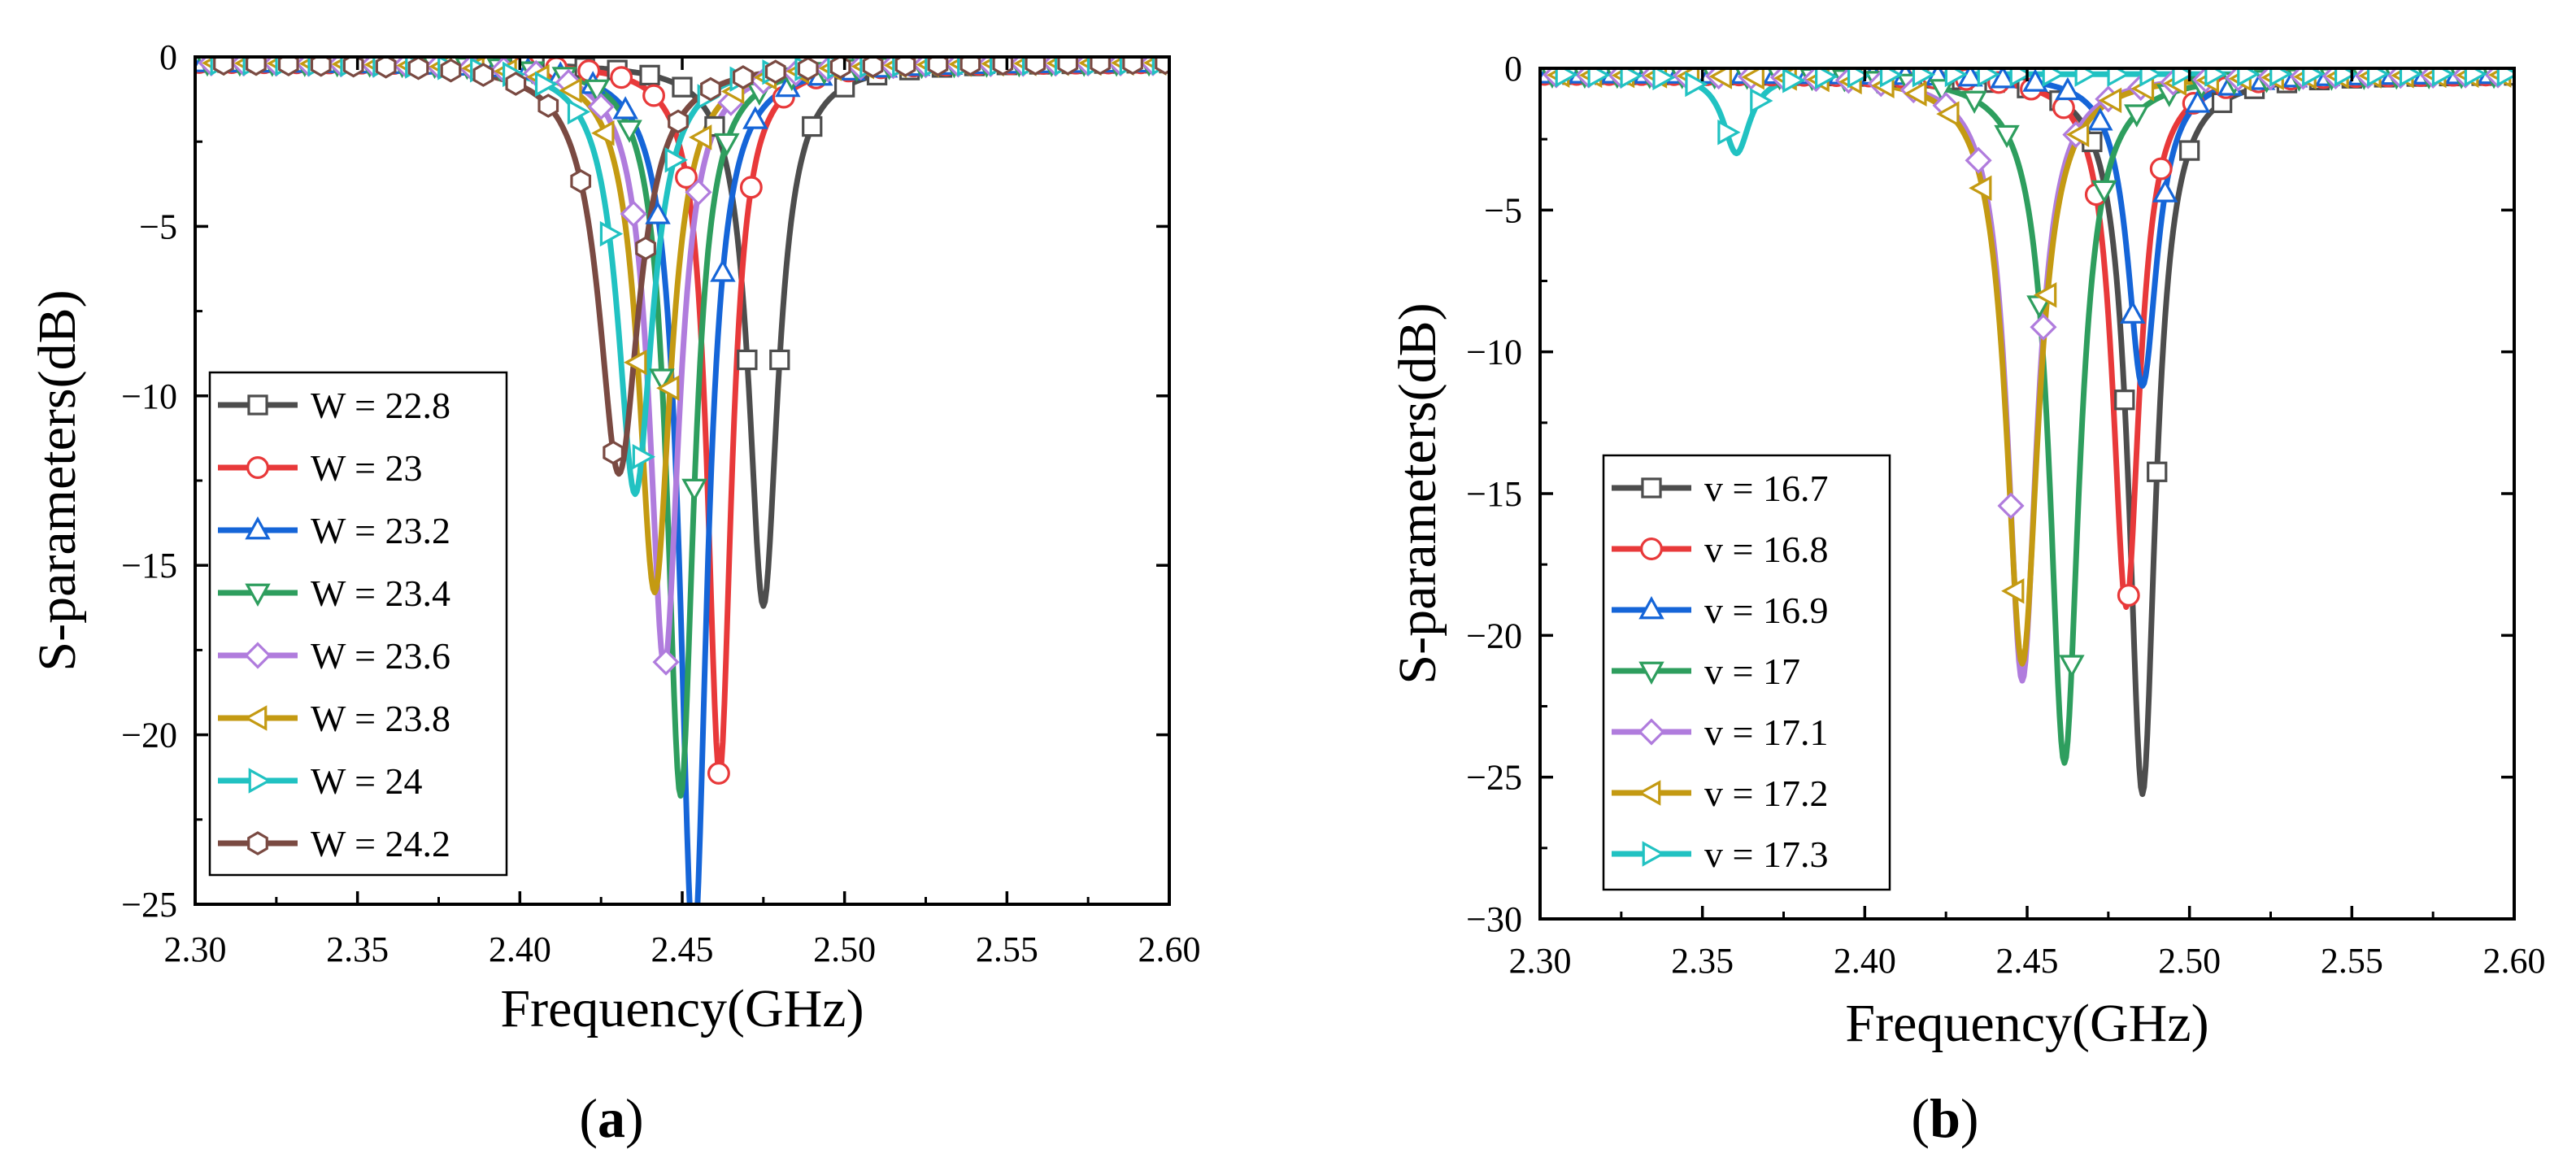 The height and width of the screenshot is (1171, 2576). Describe the element at coordinates (1541, 961) in the screenshot. I see `x-tick-label: 2.30` at that location.